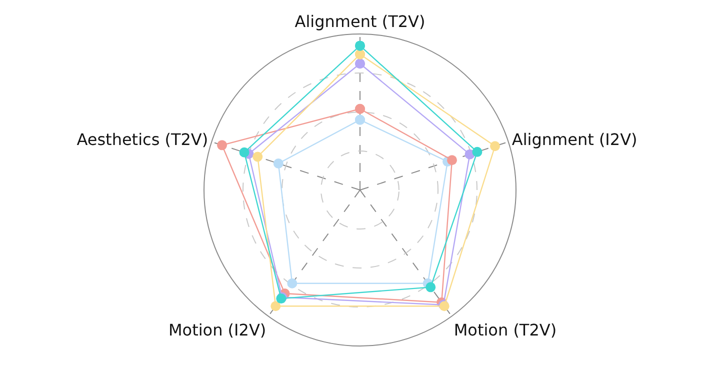 This screenshot has height=380, width=720. What do you see at coordinates (360, 22) in the screenshot?
I see `spoke-label: Alignment (T2V)` at bounding box center [360, 22].